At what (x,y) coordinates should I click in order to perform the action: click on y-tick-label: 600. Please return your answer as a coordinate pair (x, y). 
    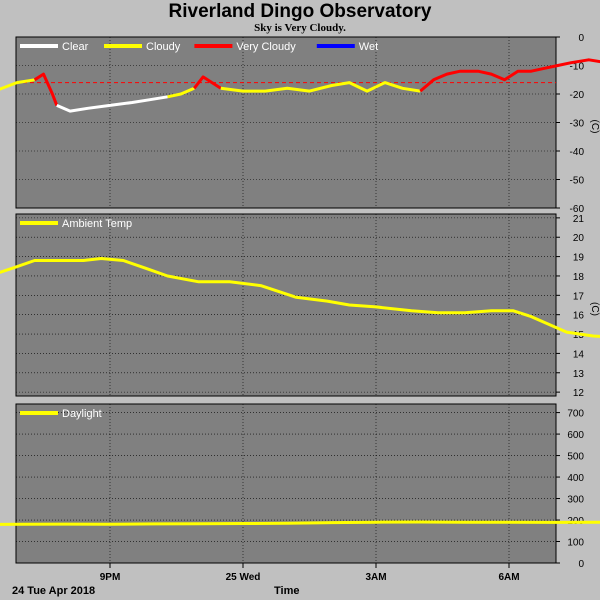
    Looking at the image, I should click on (575, 435).